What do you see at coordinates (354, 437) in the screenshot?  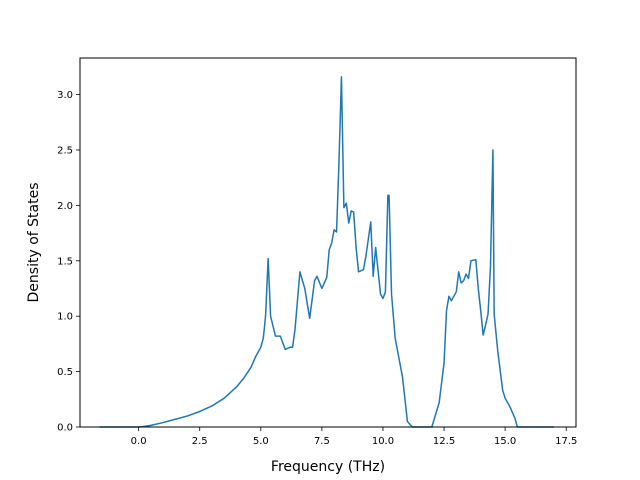 I see `x-axis-ticks: 0.0 2.5 5.0 7.5 10.0 12.5 15.0 17.5` at bounding box center [354, 437].